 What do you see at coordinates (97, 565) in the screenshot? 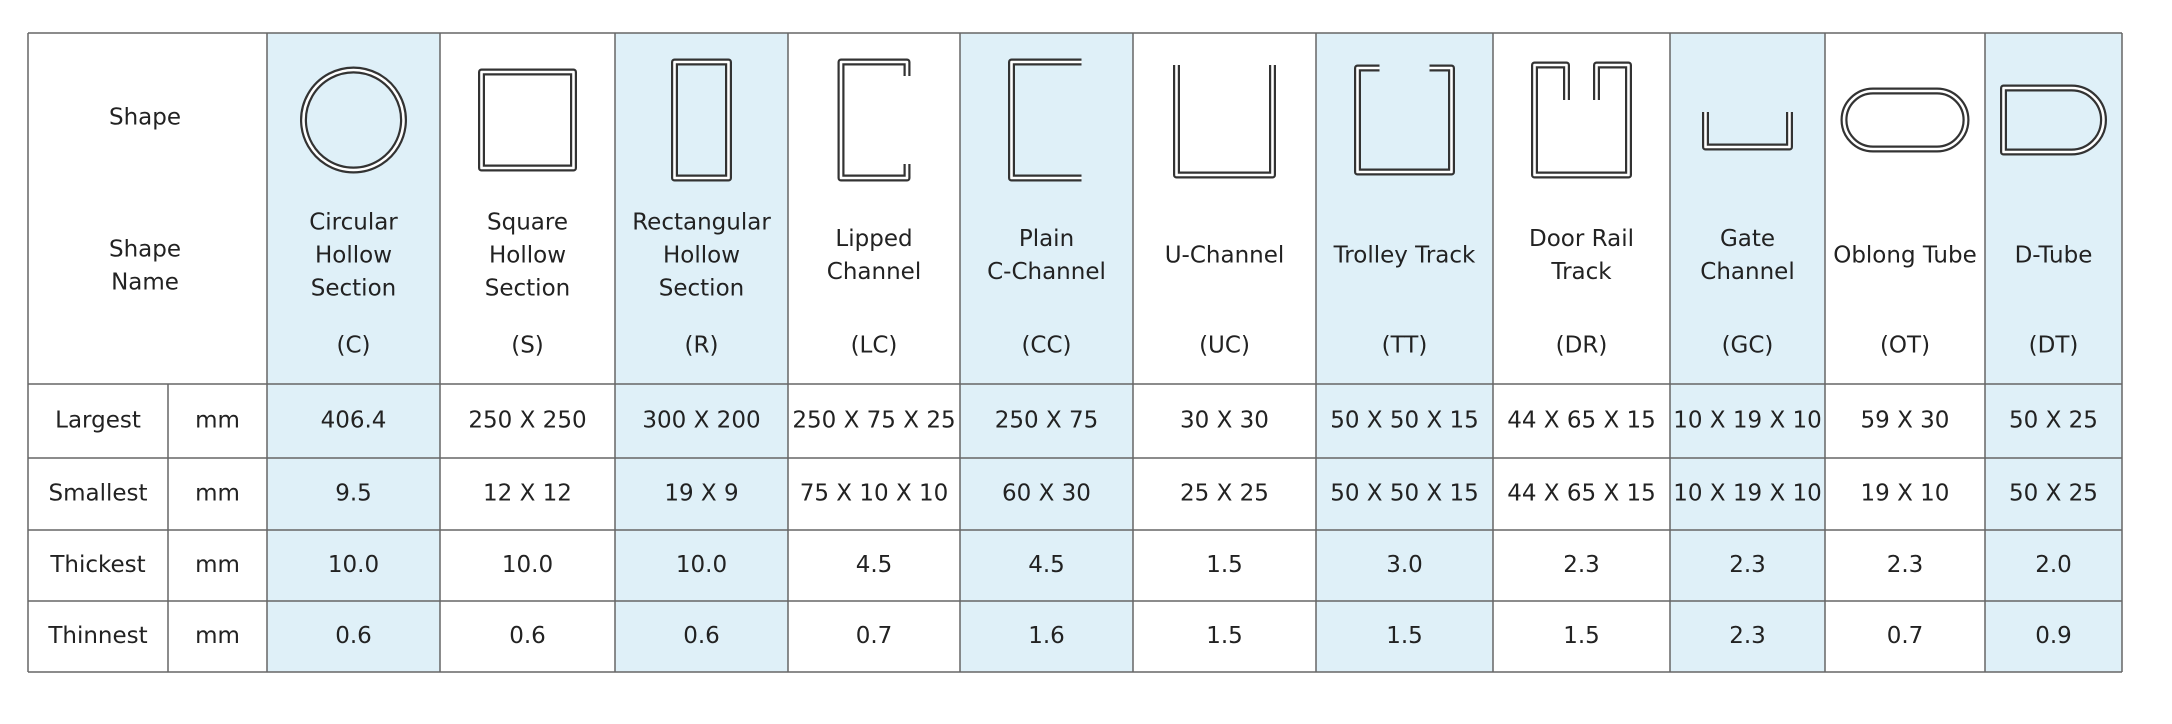
I see `row-label: Thickest` at bounding box center [97, 565].